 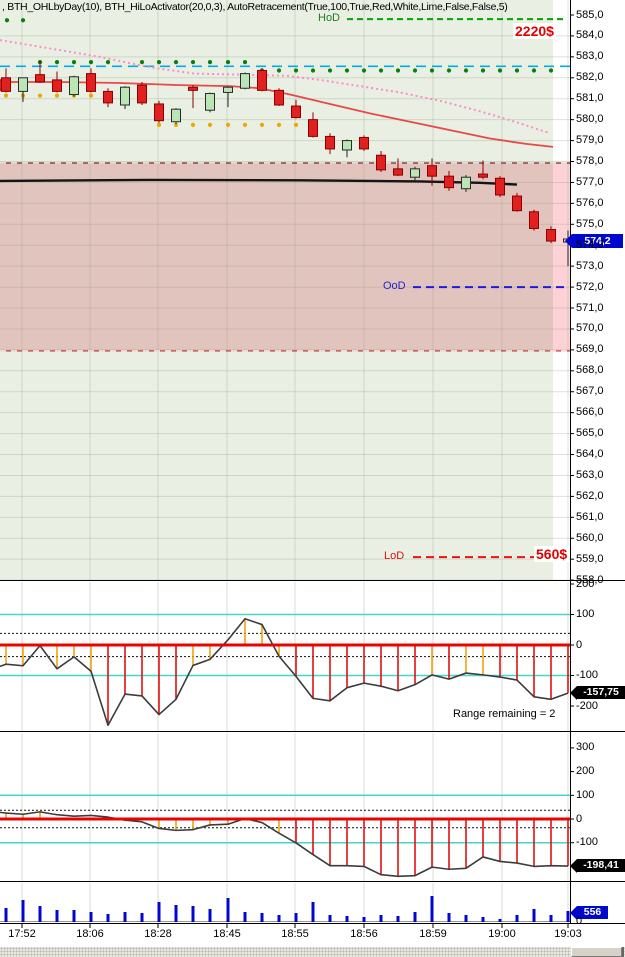 What do you see at coordinates (295, 934) in the screenshot?
I see `time-label: 18:55` at bounding box center [295, 934].